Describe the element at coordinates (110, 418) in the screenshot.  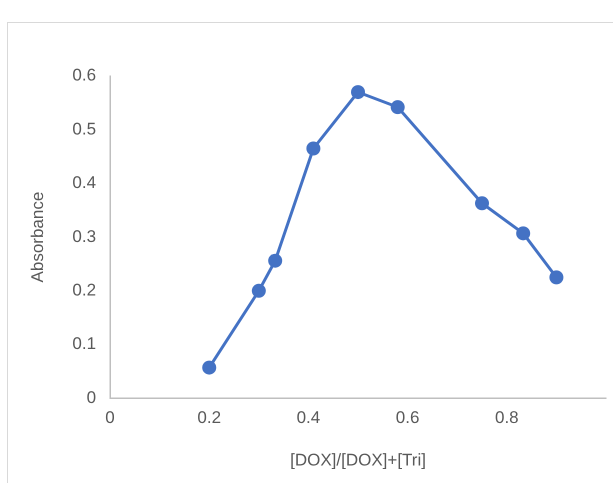
I see `x-tick-label: 0` at that location.